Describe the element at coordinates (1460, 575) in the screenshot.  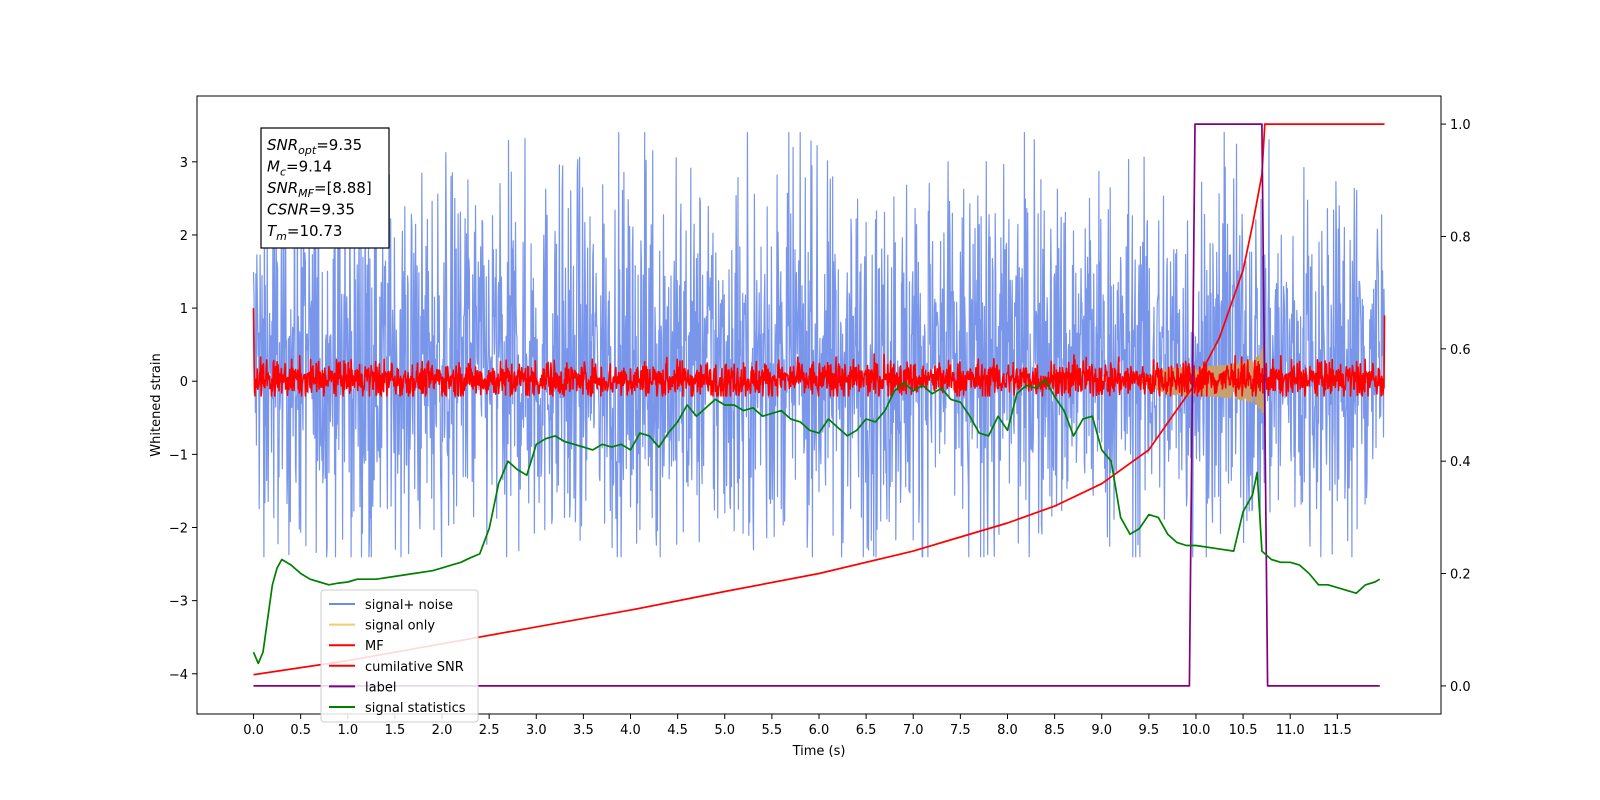
I see `y-right-tick-label: 0.2` at that location.